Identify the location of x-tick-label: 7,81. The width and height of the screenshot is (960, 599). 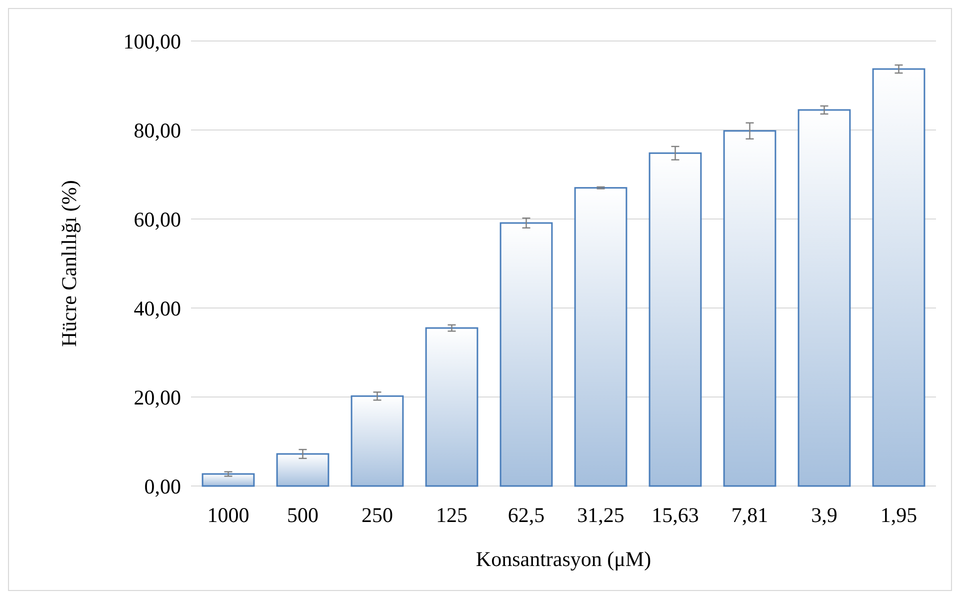
(749, 515).